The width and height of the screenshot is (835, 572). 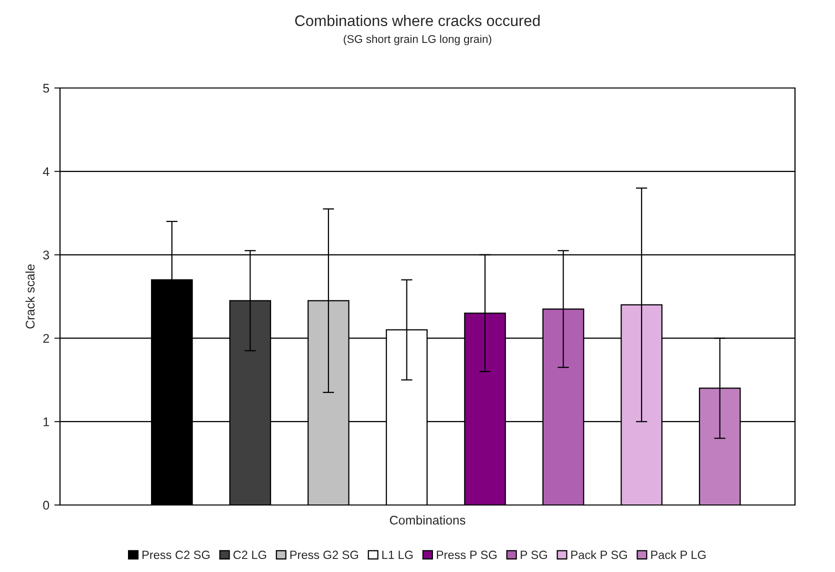 What do you see at coordinates (466, 555) in the screenshot?
I see `legend-label: Press P SG` at bounding box center [466, 555].